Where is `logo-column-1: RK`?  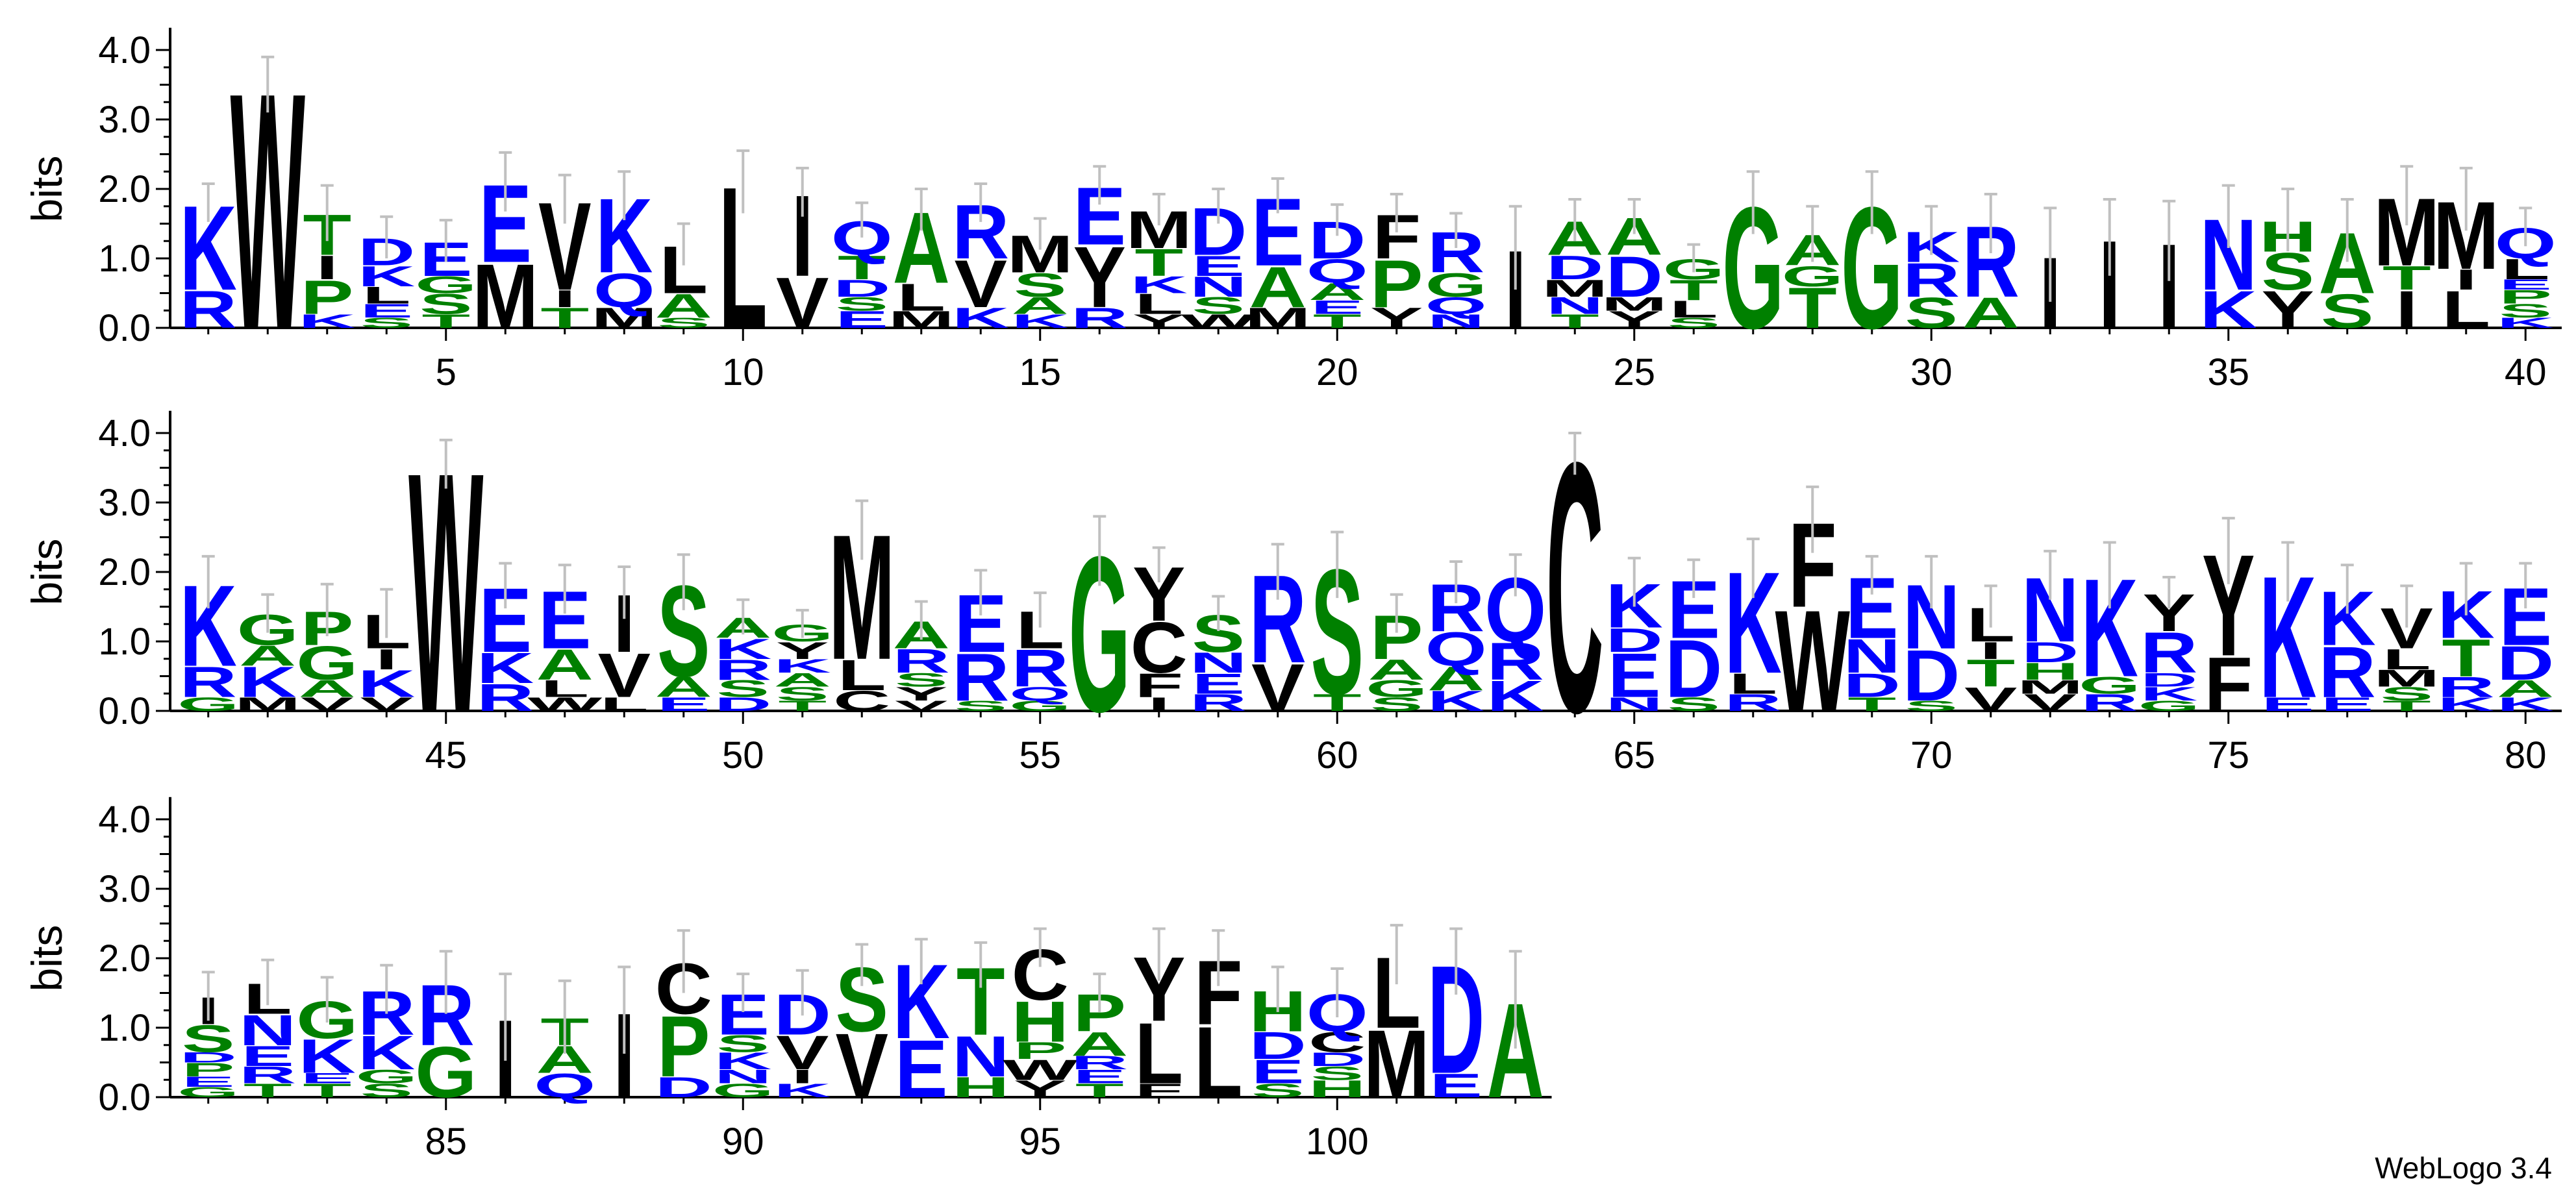 logo-column-1: RK is located at coordinates (208, 261).